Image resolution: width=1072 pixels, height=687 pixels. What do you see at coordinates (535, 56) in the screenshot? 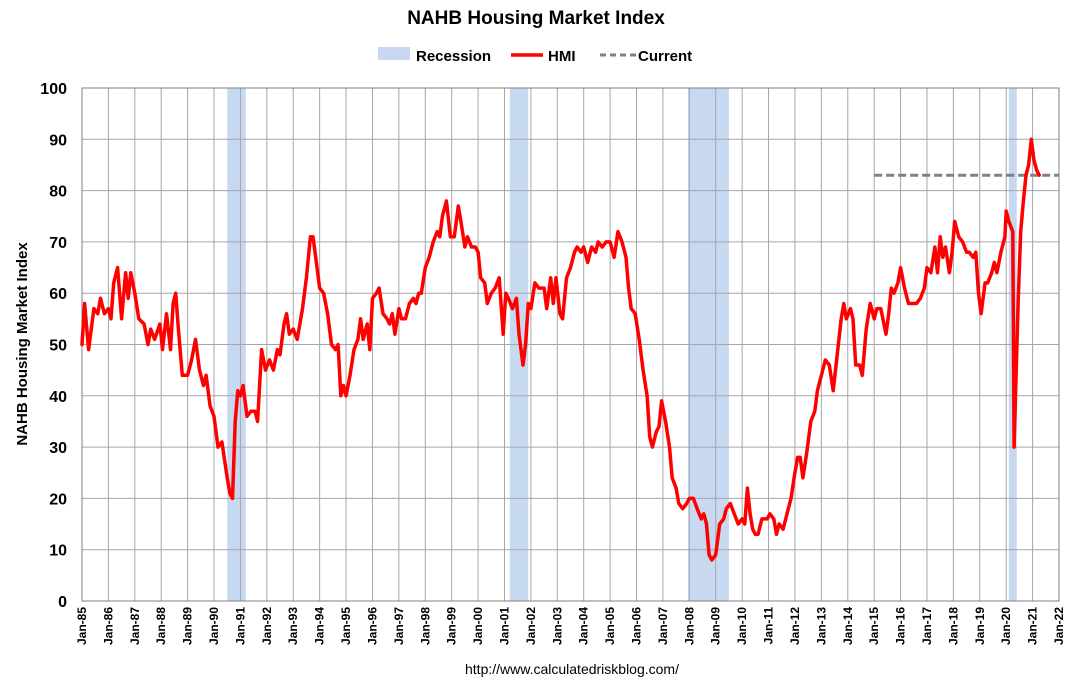
I see `legend: Recession HMI Current` at bounding box center [535, 56].